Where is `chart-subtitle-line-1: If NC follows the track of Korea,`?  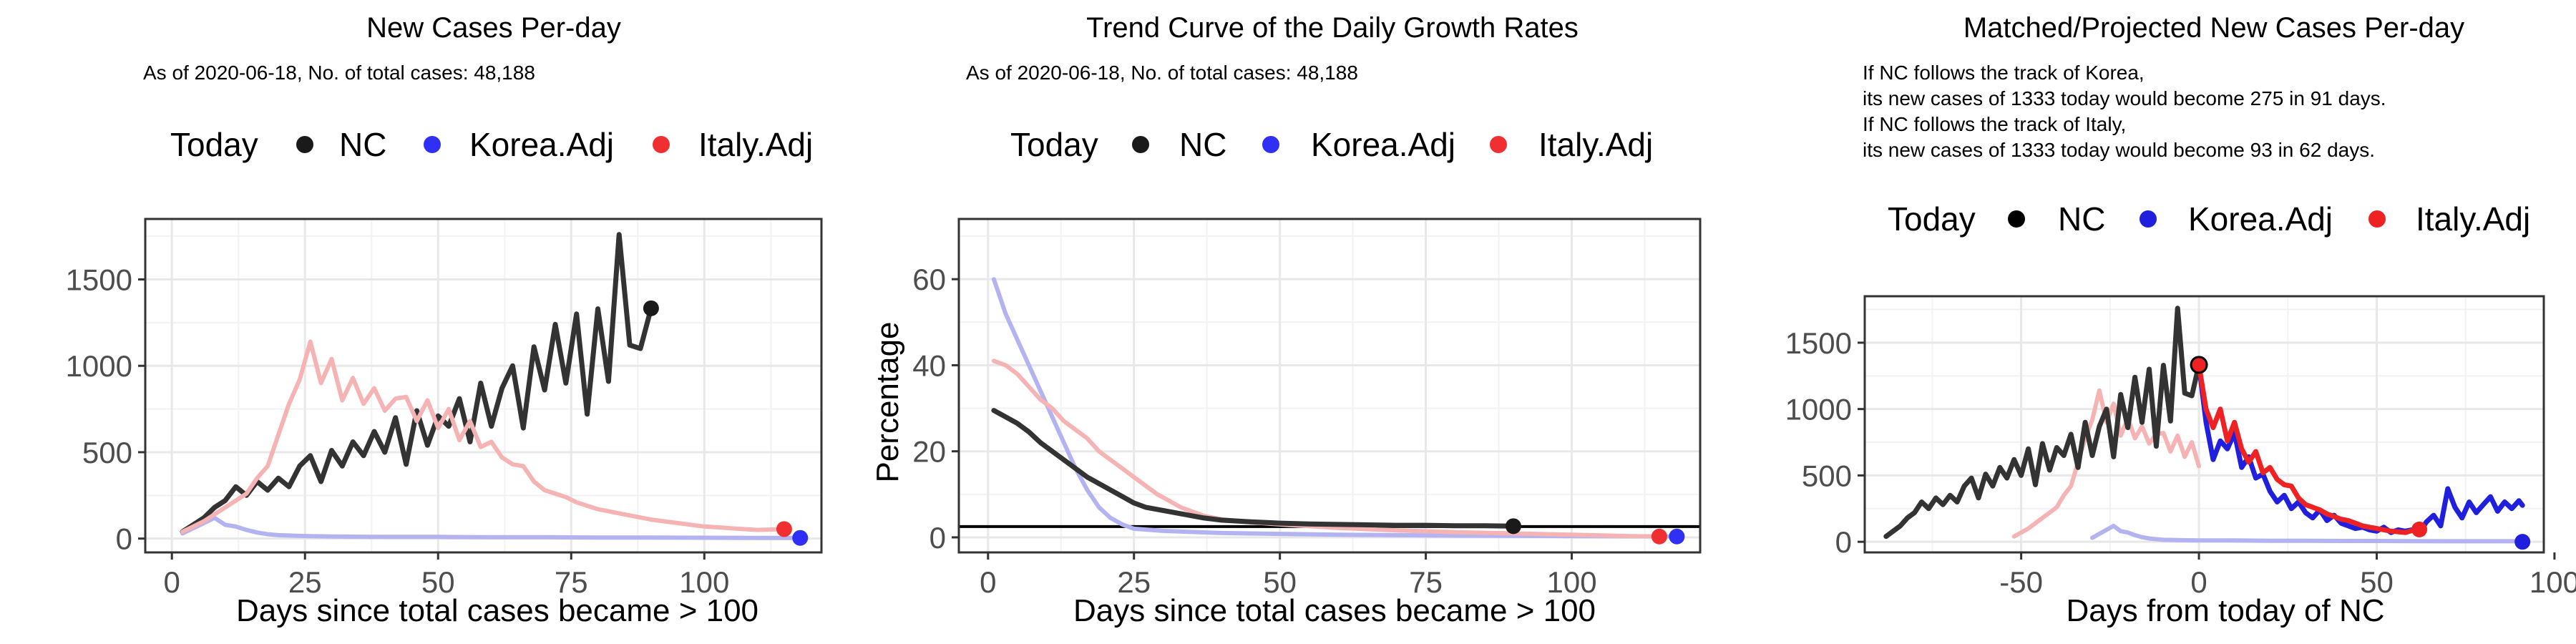 chart-subtitle-line-1: If NC follows the track of Korea, is located at coordinates (2004, 73).